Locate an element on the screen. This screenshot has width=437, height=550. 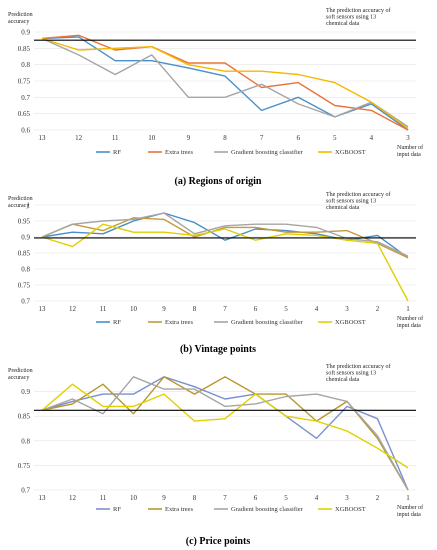
y-tick-label: 1 is located at coordinates (29, 206).